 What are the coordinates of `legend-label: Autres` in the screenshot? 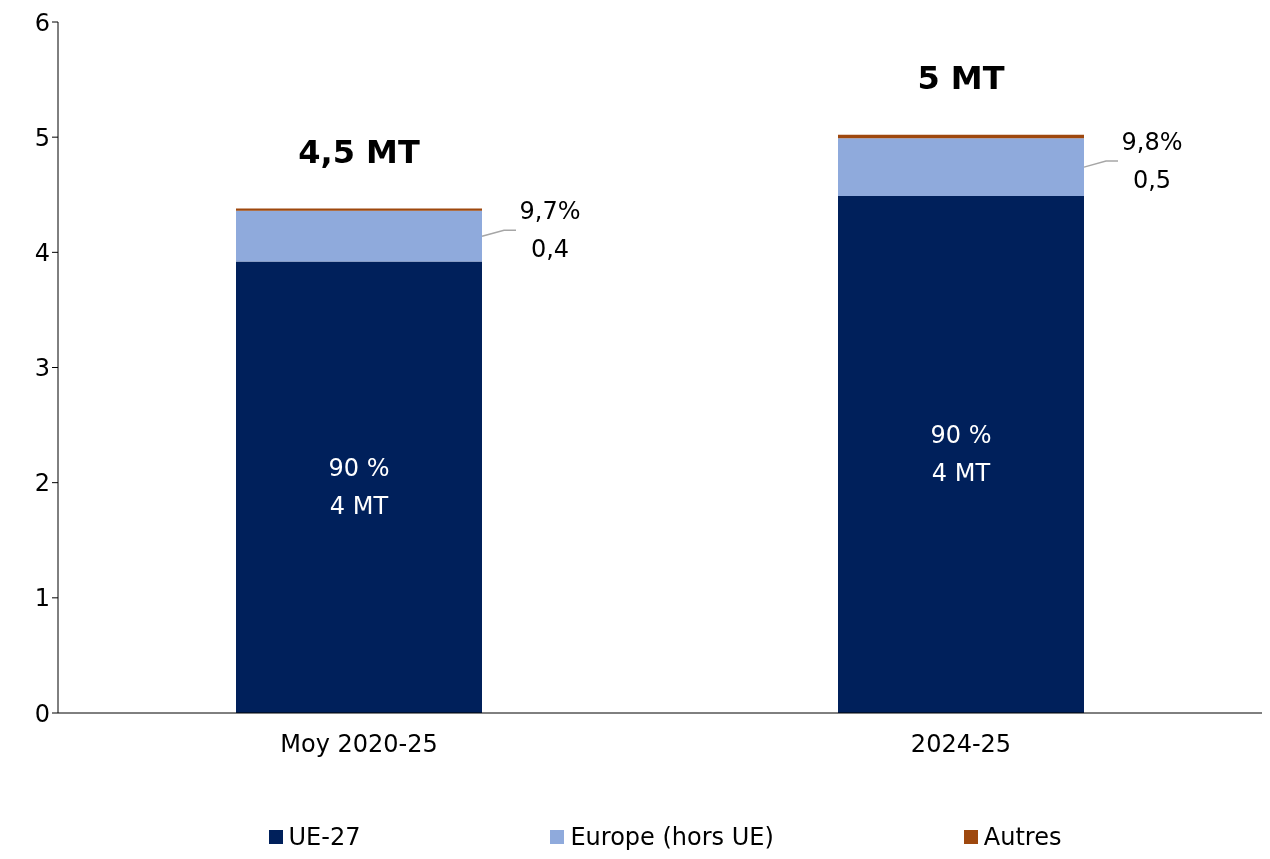 It's located at (1022, 837).